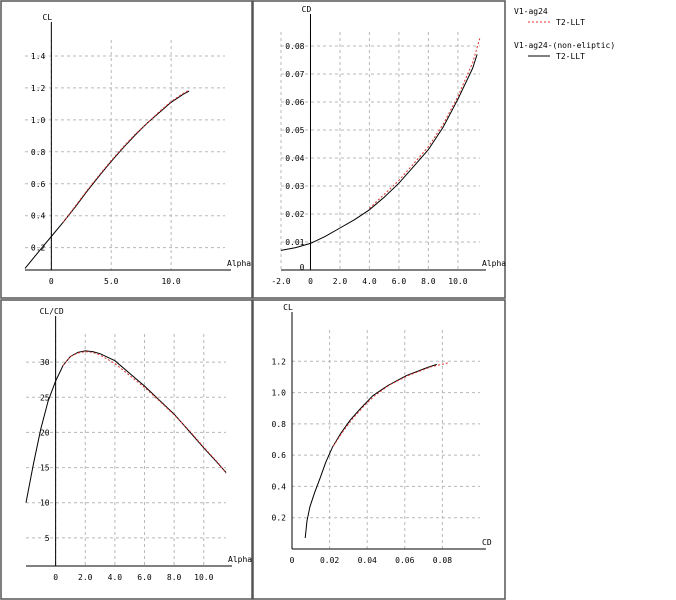 This screenshot has height=600, width=676. What do you see at coordinates (45, 397) in the screenshot?
I see `y-tick-label: 25` at bounding box center [45, 397].